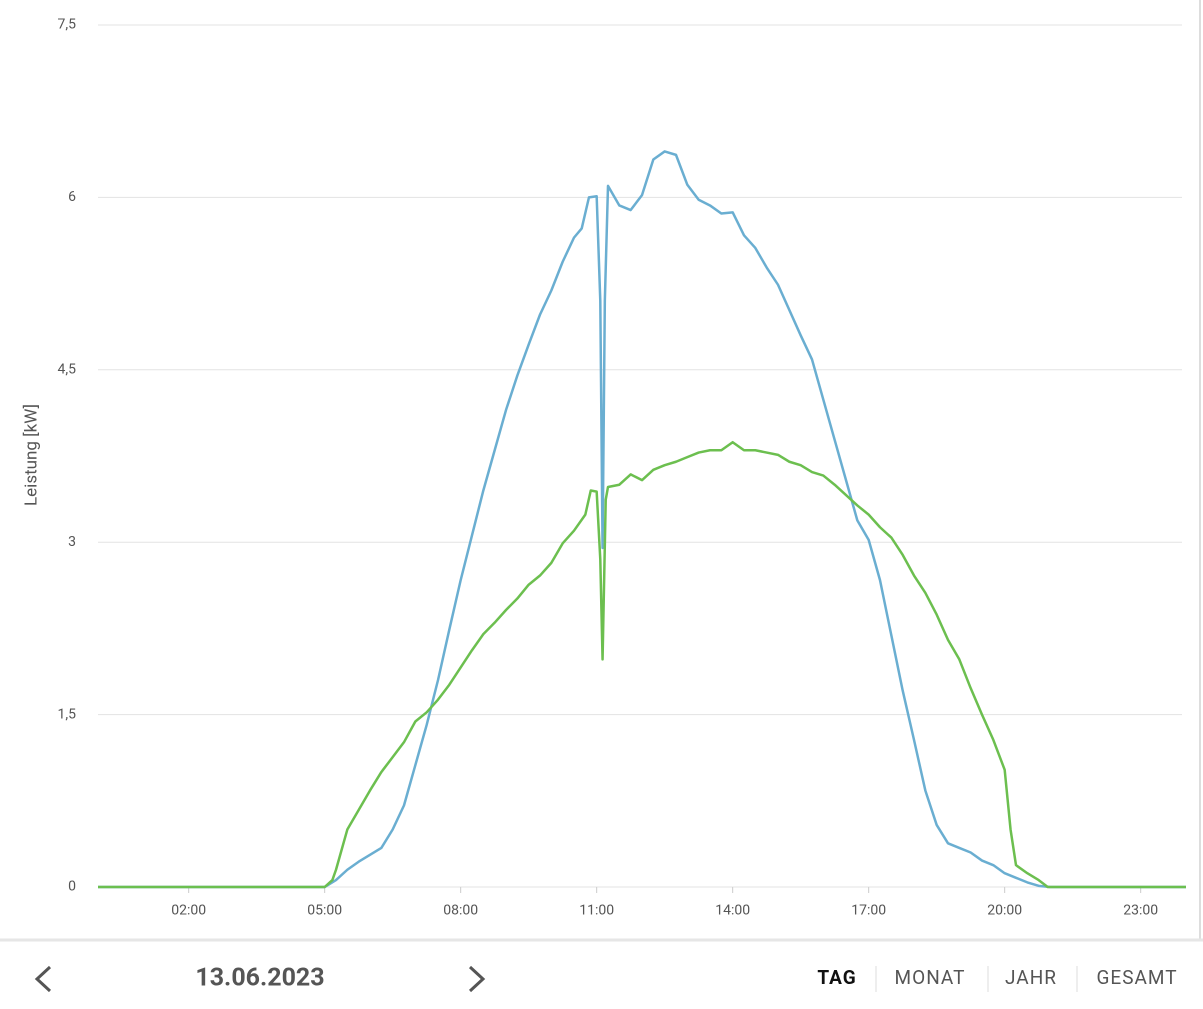 The image size is (1203, 1009). What do you see at coordinates (67, 714) in the screenshot?
I see `y-tick-label: 1,5` at bounding box center [67, 714].